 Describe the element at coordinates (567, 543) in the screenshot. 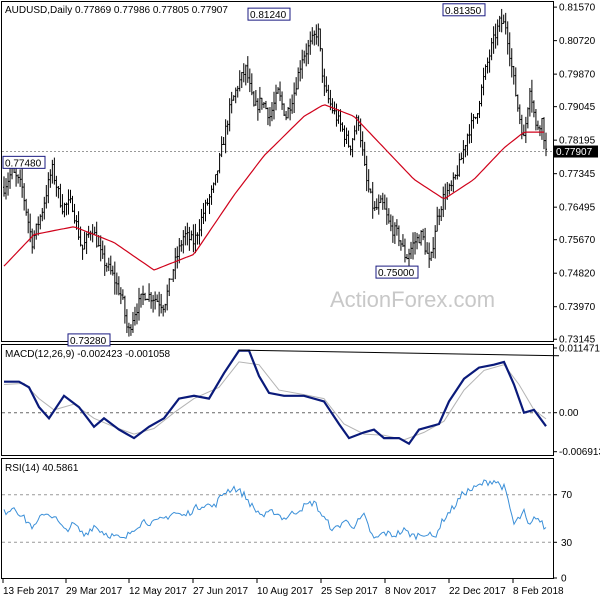

I see `rsi-y-tick-label: 30` at that location.